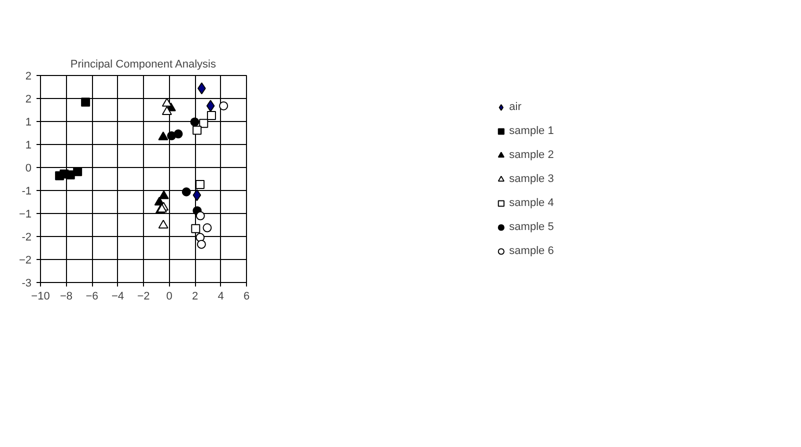 This screenshot has width=801, height=447. I want to click on legend-label: sample 2, so click(531, 154).